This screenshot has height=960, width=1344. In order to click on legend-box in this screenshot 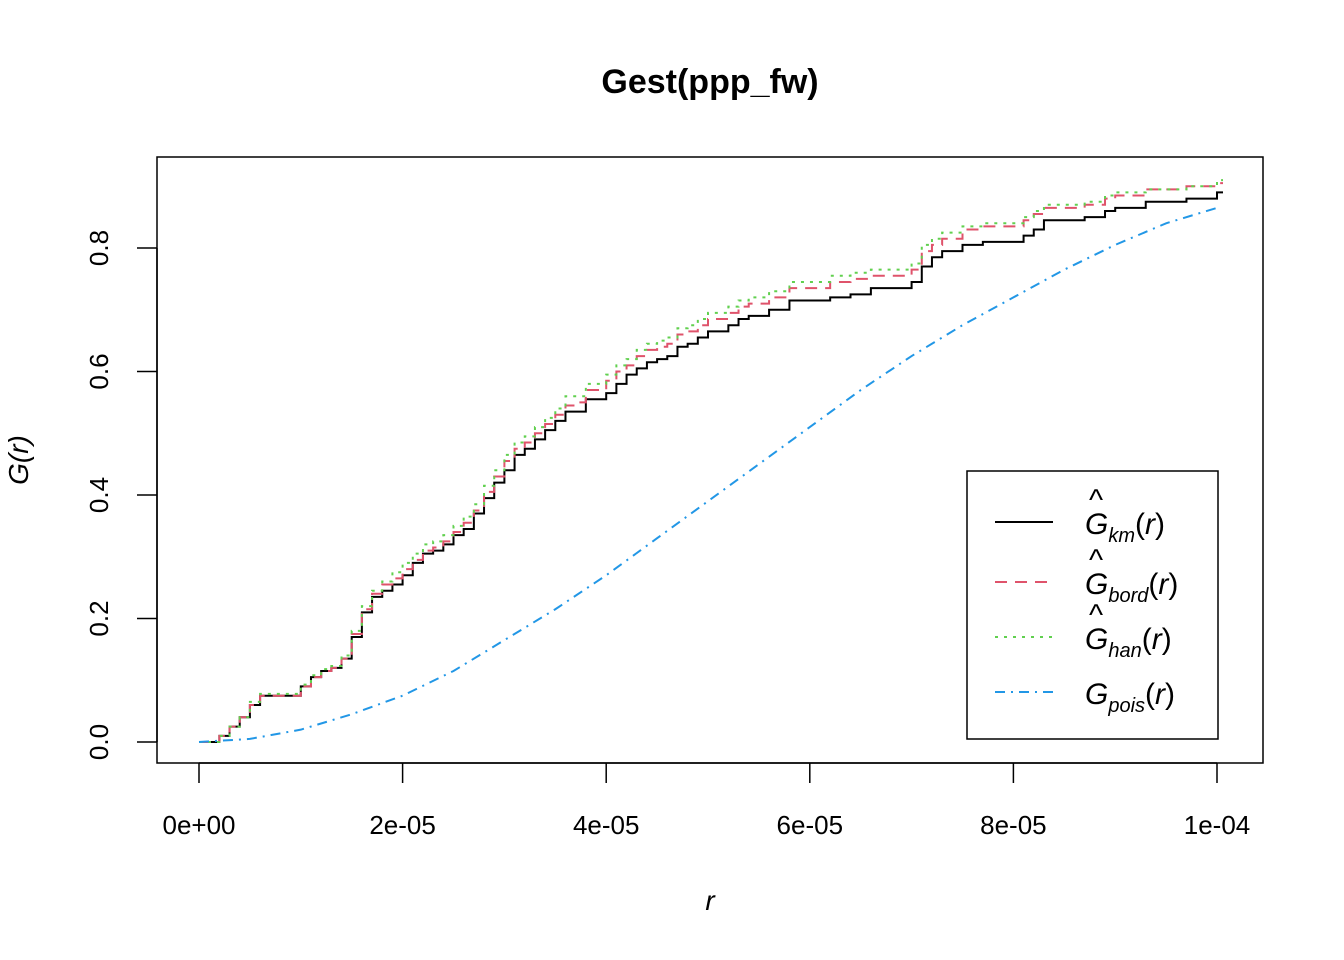, I will do `click(1092, 605)`.